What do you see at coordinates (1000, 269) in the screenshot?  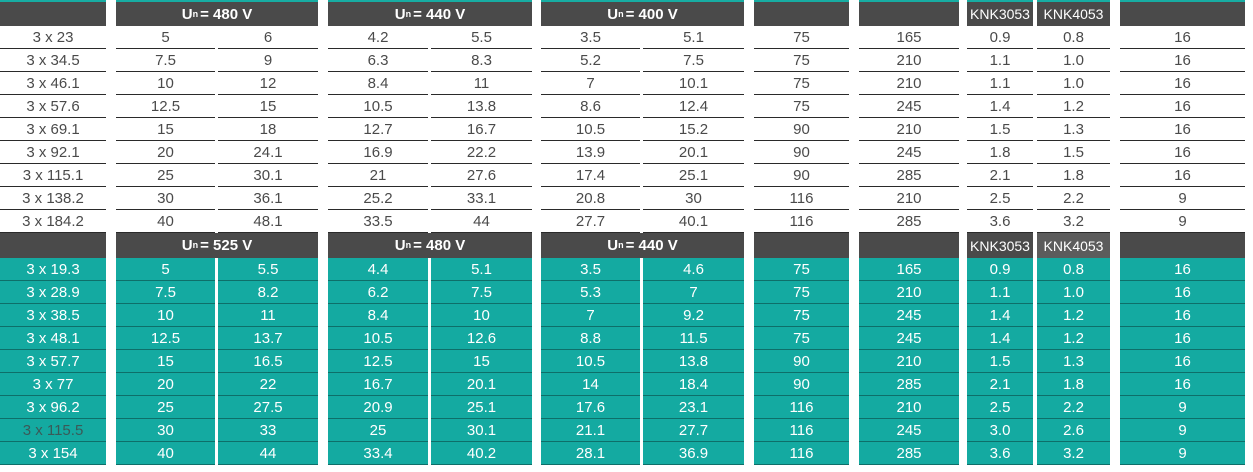 I see `table-cell: 0.9` at bounding box center [1000, 269].